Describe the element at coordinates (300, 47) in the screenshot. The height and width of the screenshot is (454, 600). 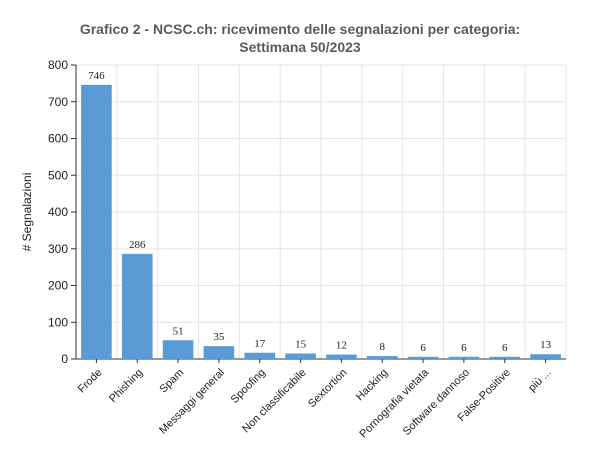
I see `chart-title-line-2: Settimana 50/2023` at that location.